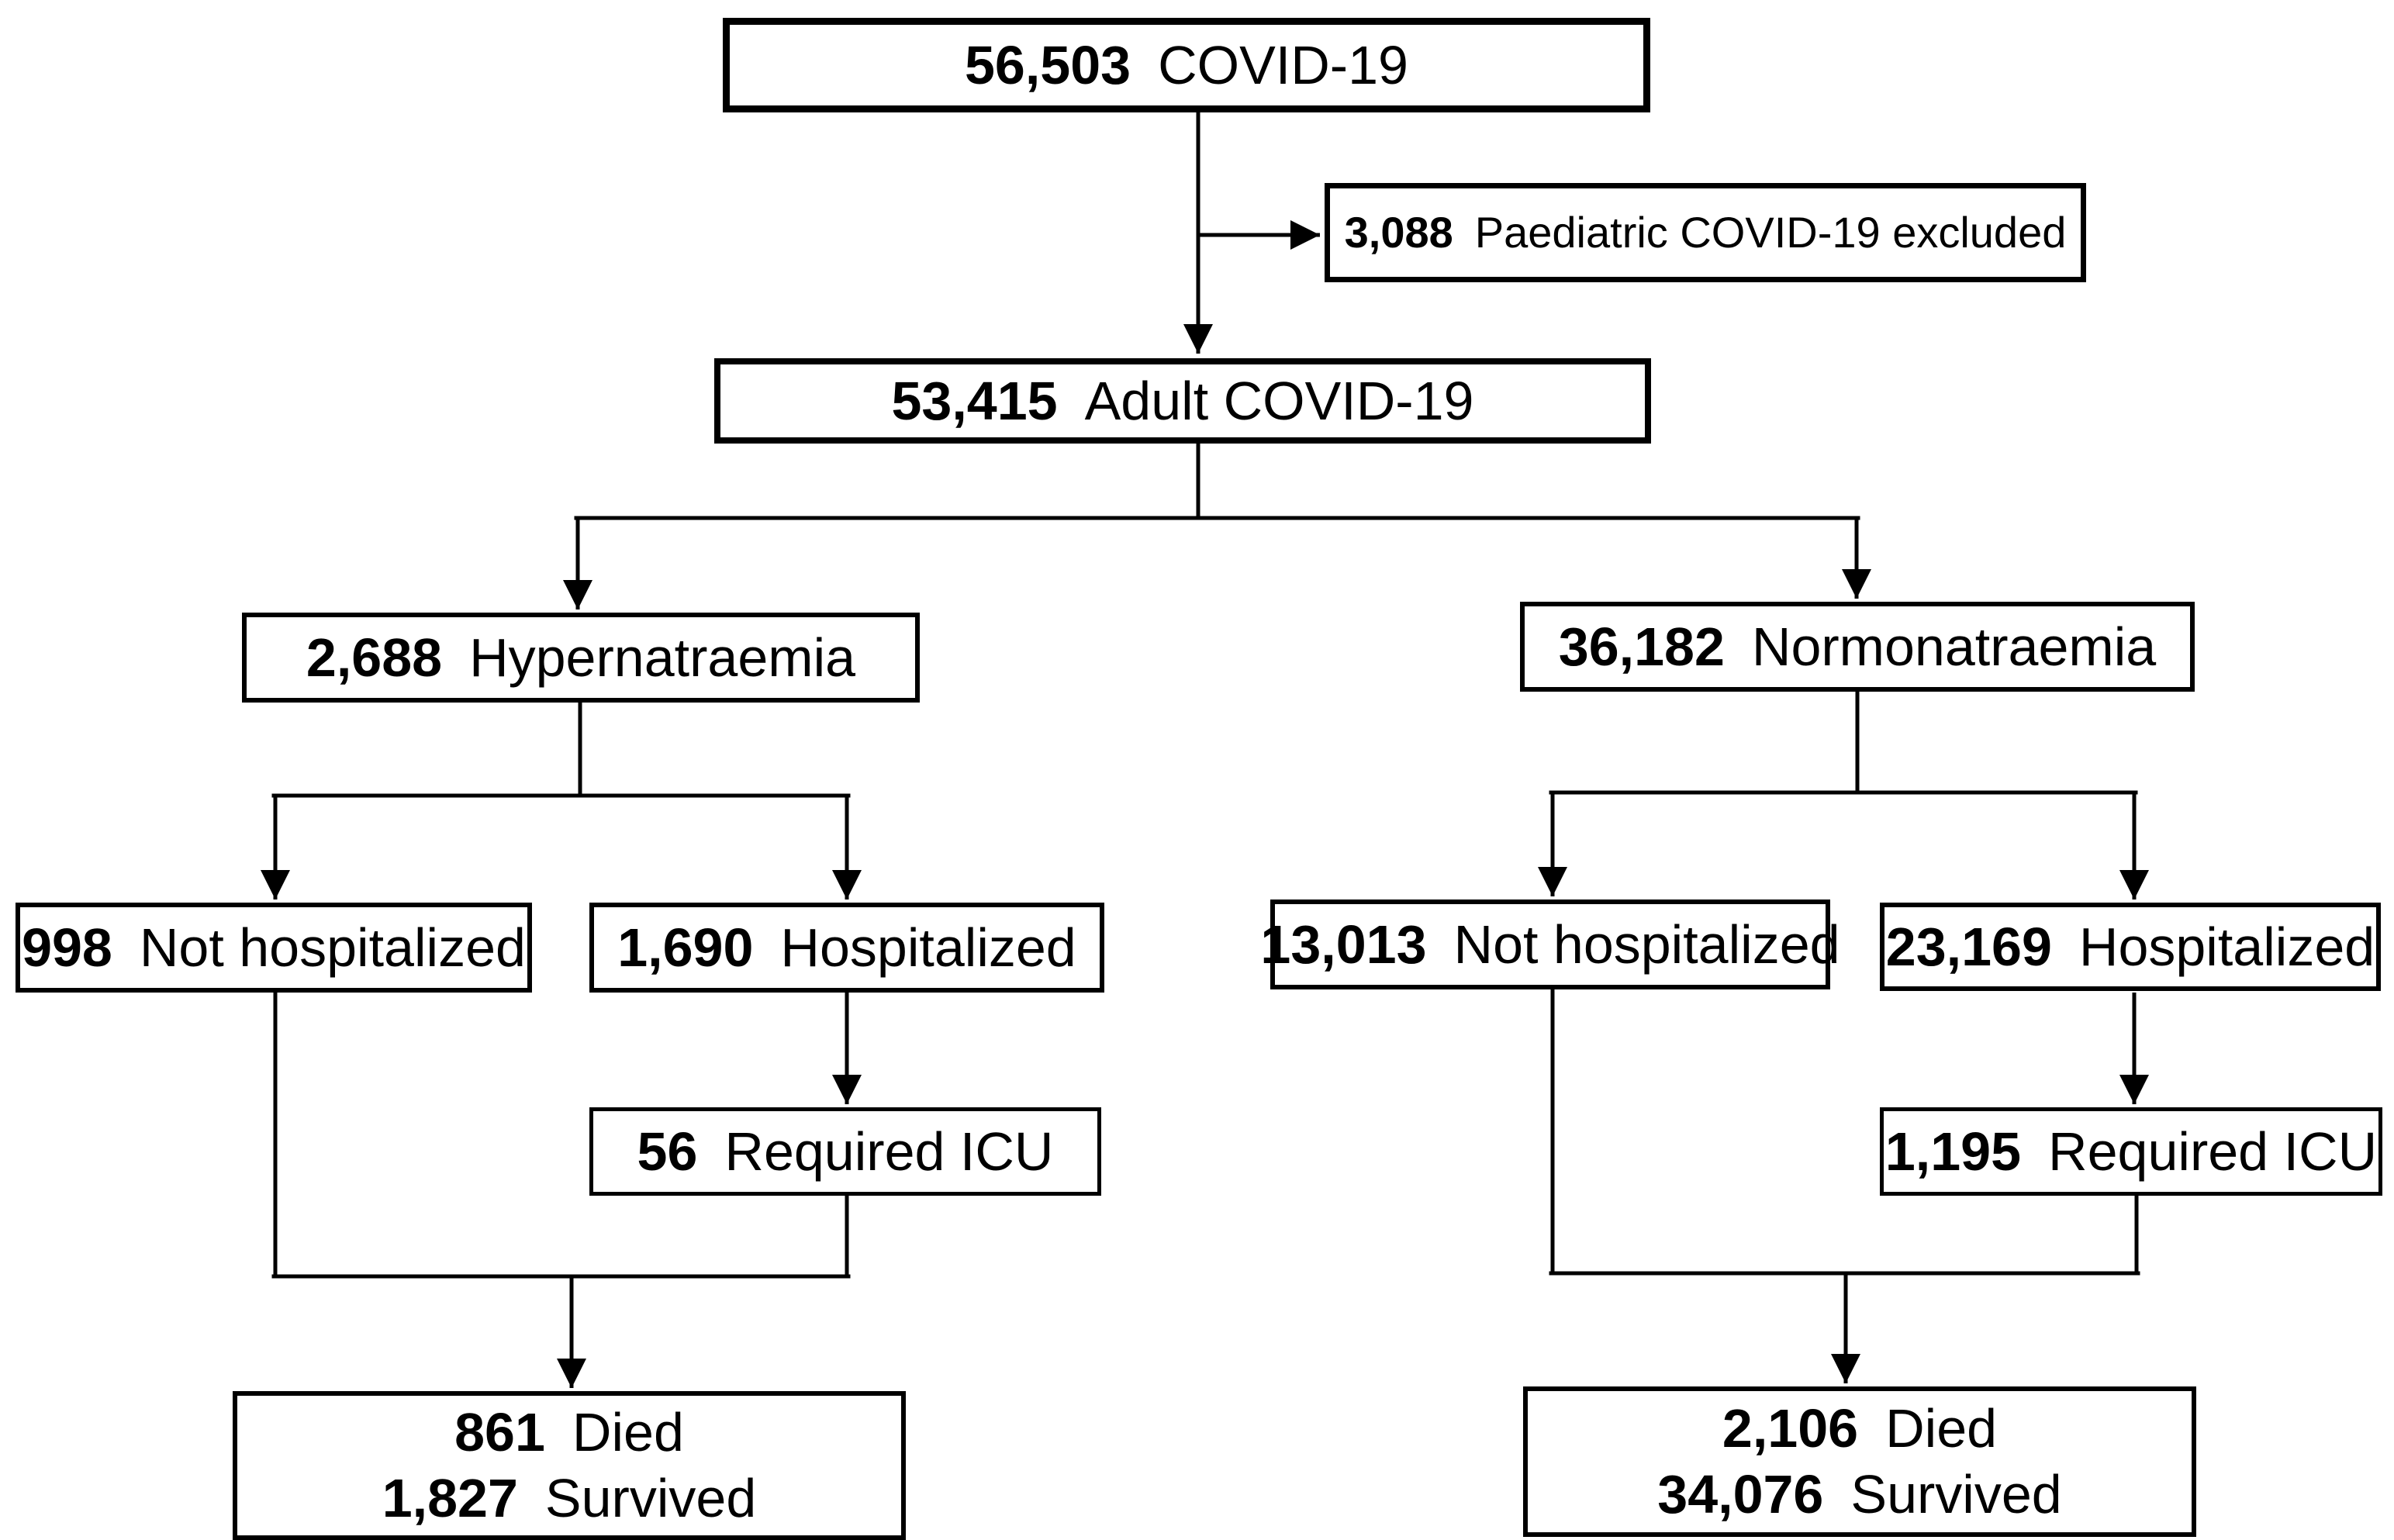 The height and width of the screenshot is (1540, 2394). I want to click on node-hyper-hospitalized: 1,690 Hospitalized, so click(846, 948).